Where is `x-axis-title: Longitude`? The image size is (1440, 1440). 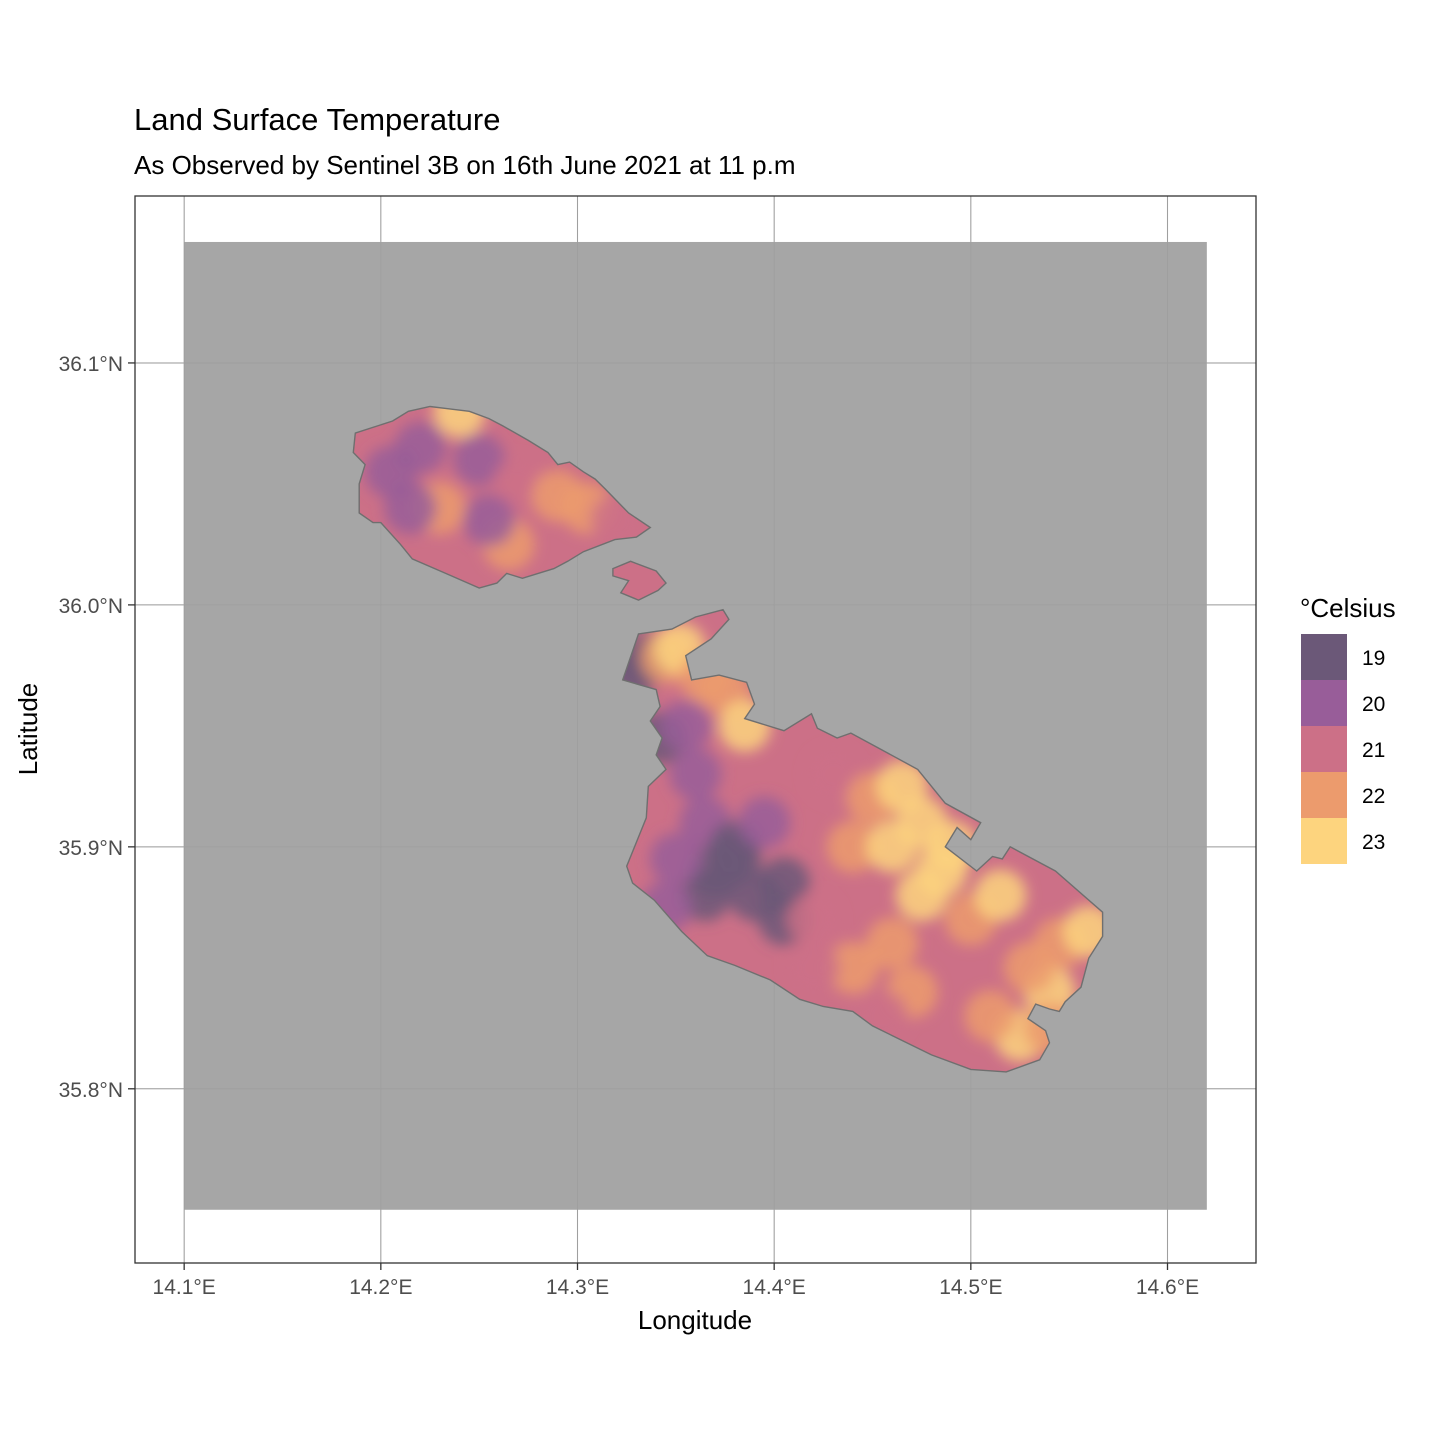
x-axis-title: Longitude is located at coordinates (695, 1320).